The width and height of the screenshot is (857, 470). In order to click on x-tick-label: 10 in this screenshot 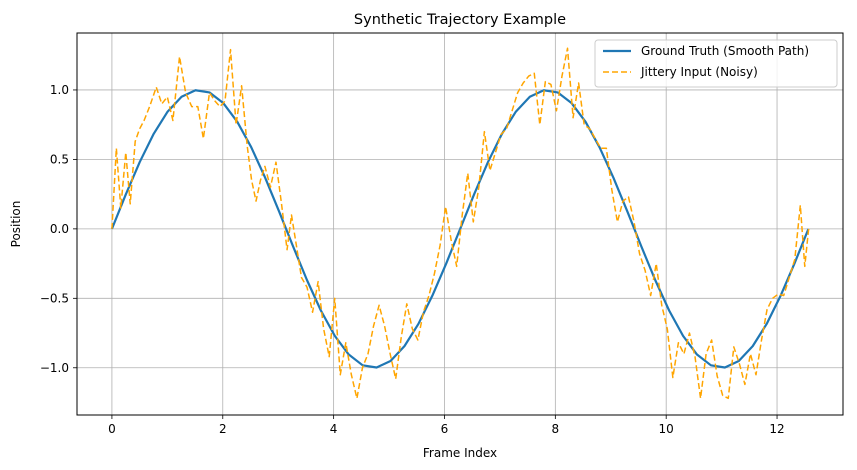, I will do `click(666, 429)`.